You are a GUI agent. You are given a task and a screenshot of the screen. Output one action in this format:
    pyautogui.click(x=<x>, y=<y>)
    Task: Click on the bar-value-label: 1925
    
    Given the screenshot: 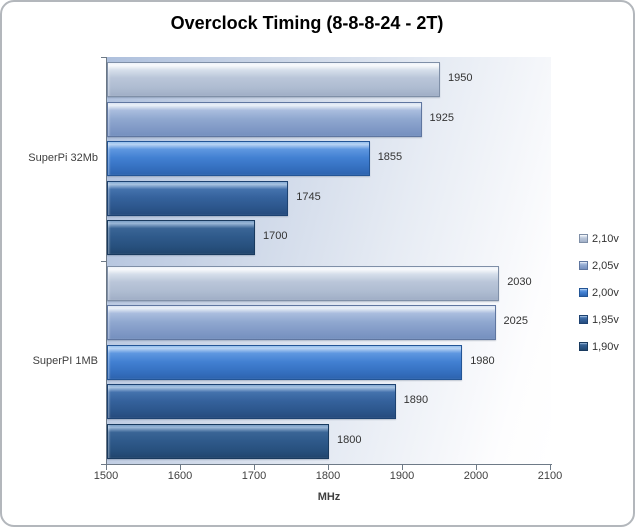 What is the action you would take?
    pyautogui.click(x=441, y=117)
    